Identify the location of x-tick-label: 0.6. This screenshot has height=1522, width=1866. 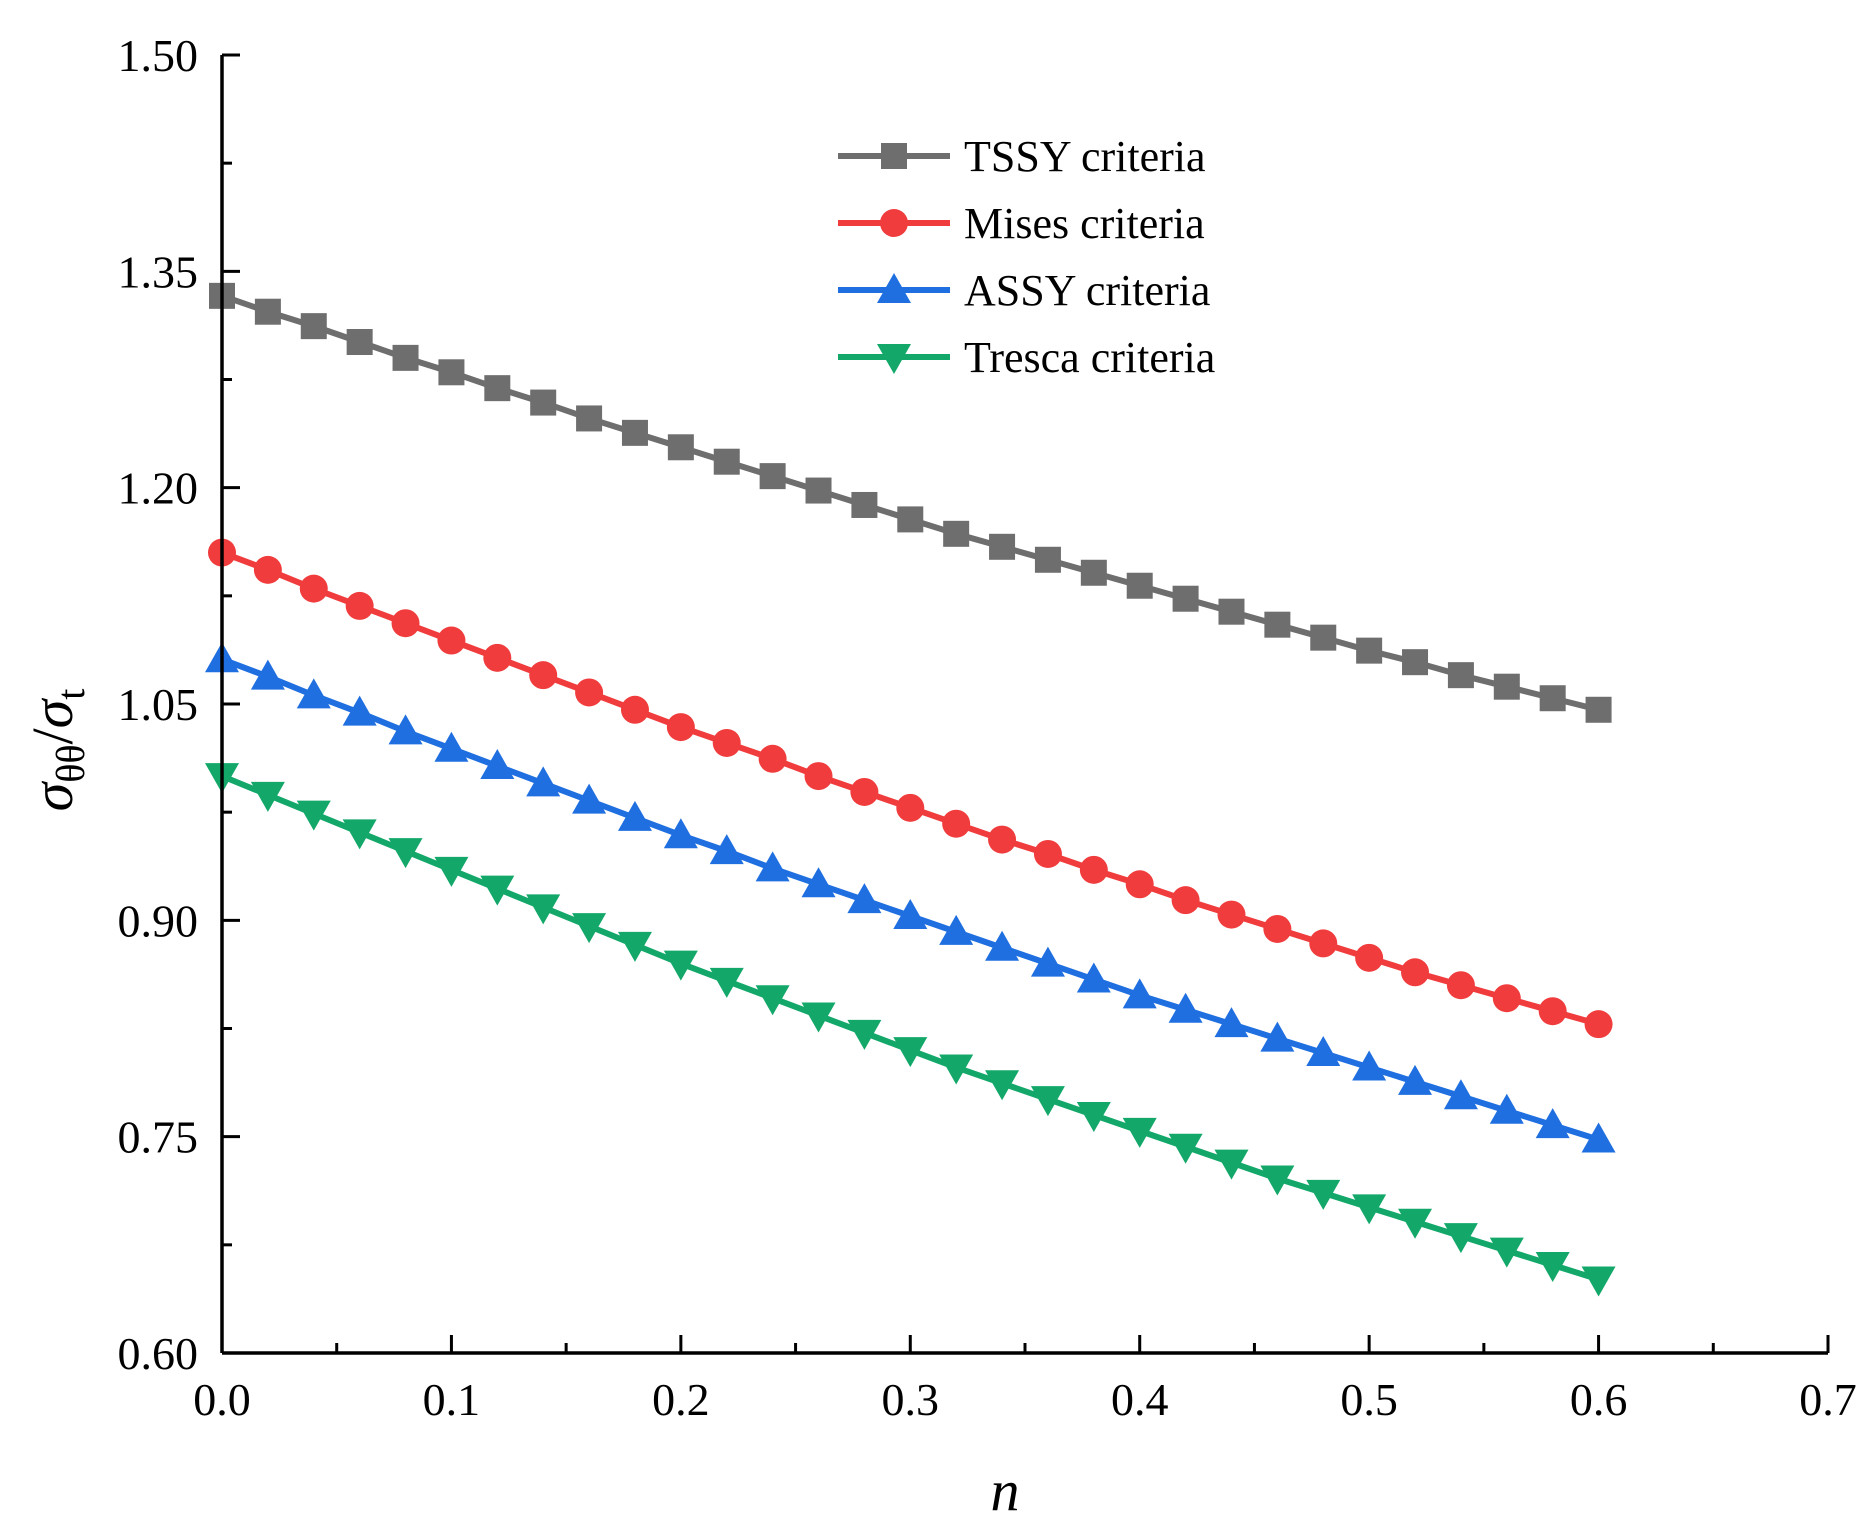
(1599, 1399).